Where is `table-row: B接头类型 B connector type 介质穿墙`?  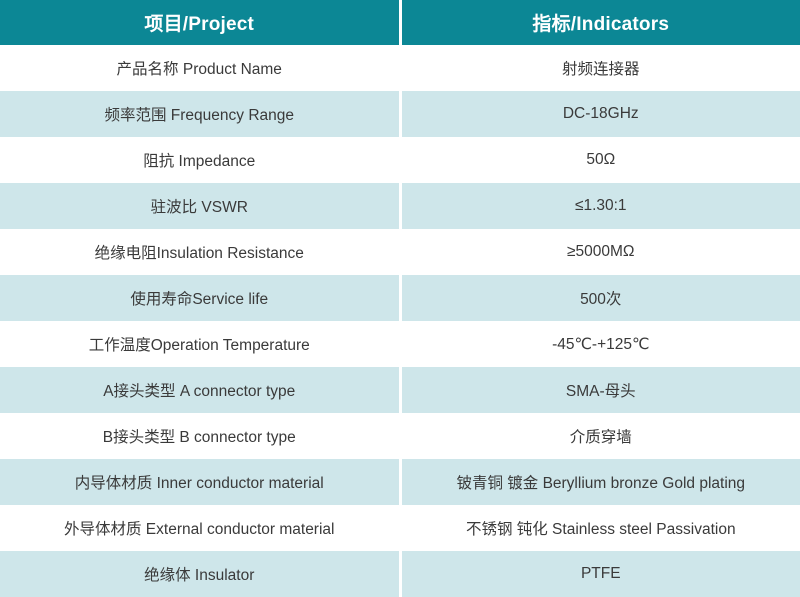 table-row: B接头类型 B connector type 介质穿墙 is located at coordinates (400, 436).